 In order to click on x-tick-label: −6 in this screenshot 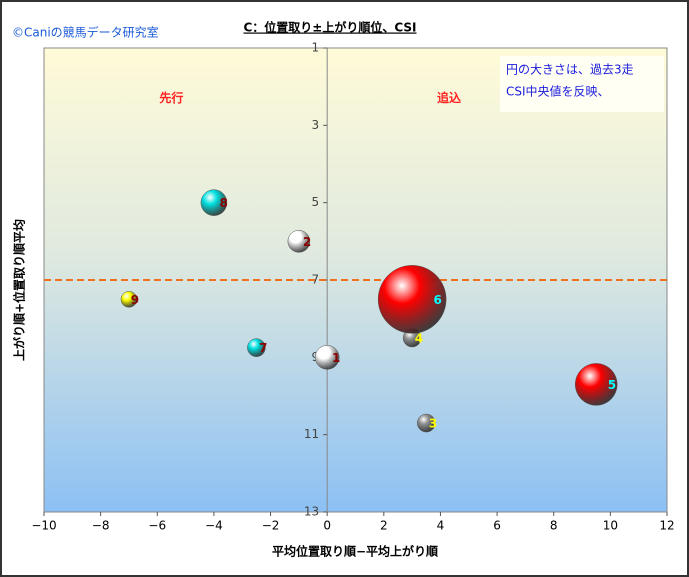, I will do `click(157, 526)`.